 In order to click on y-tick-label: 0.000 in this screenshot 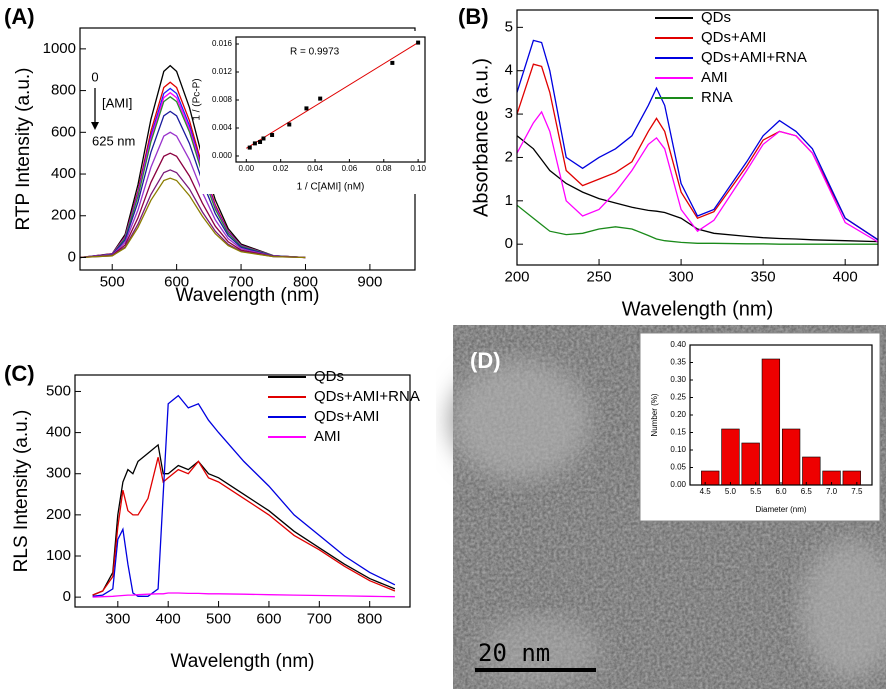, I will do `click(222, 155)`.